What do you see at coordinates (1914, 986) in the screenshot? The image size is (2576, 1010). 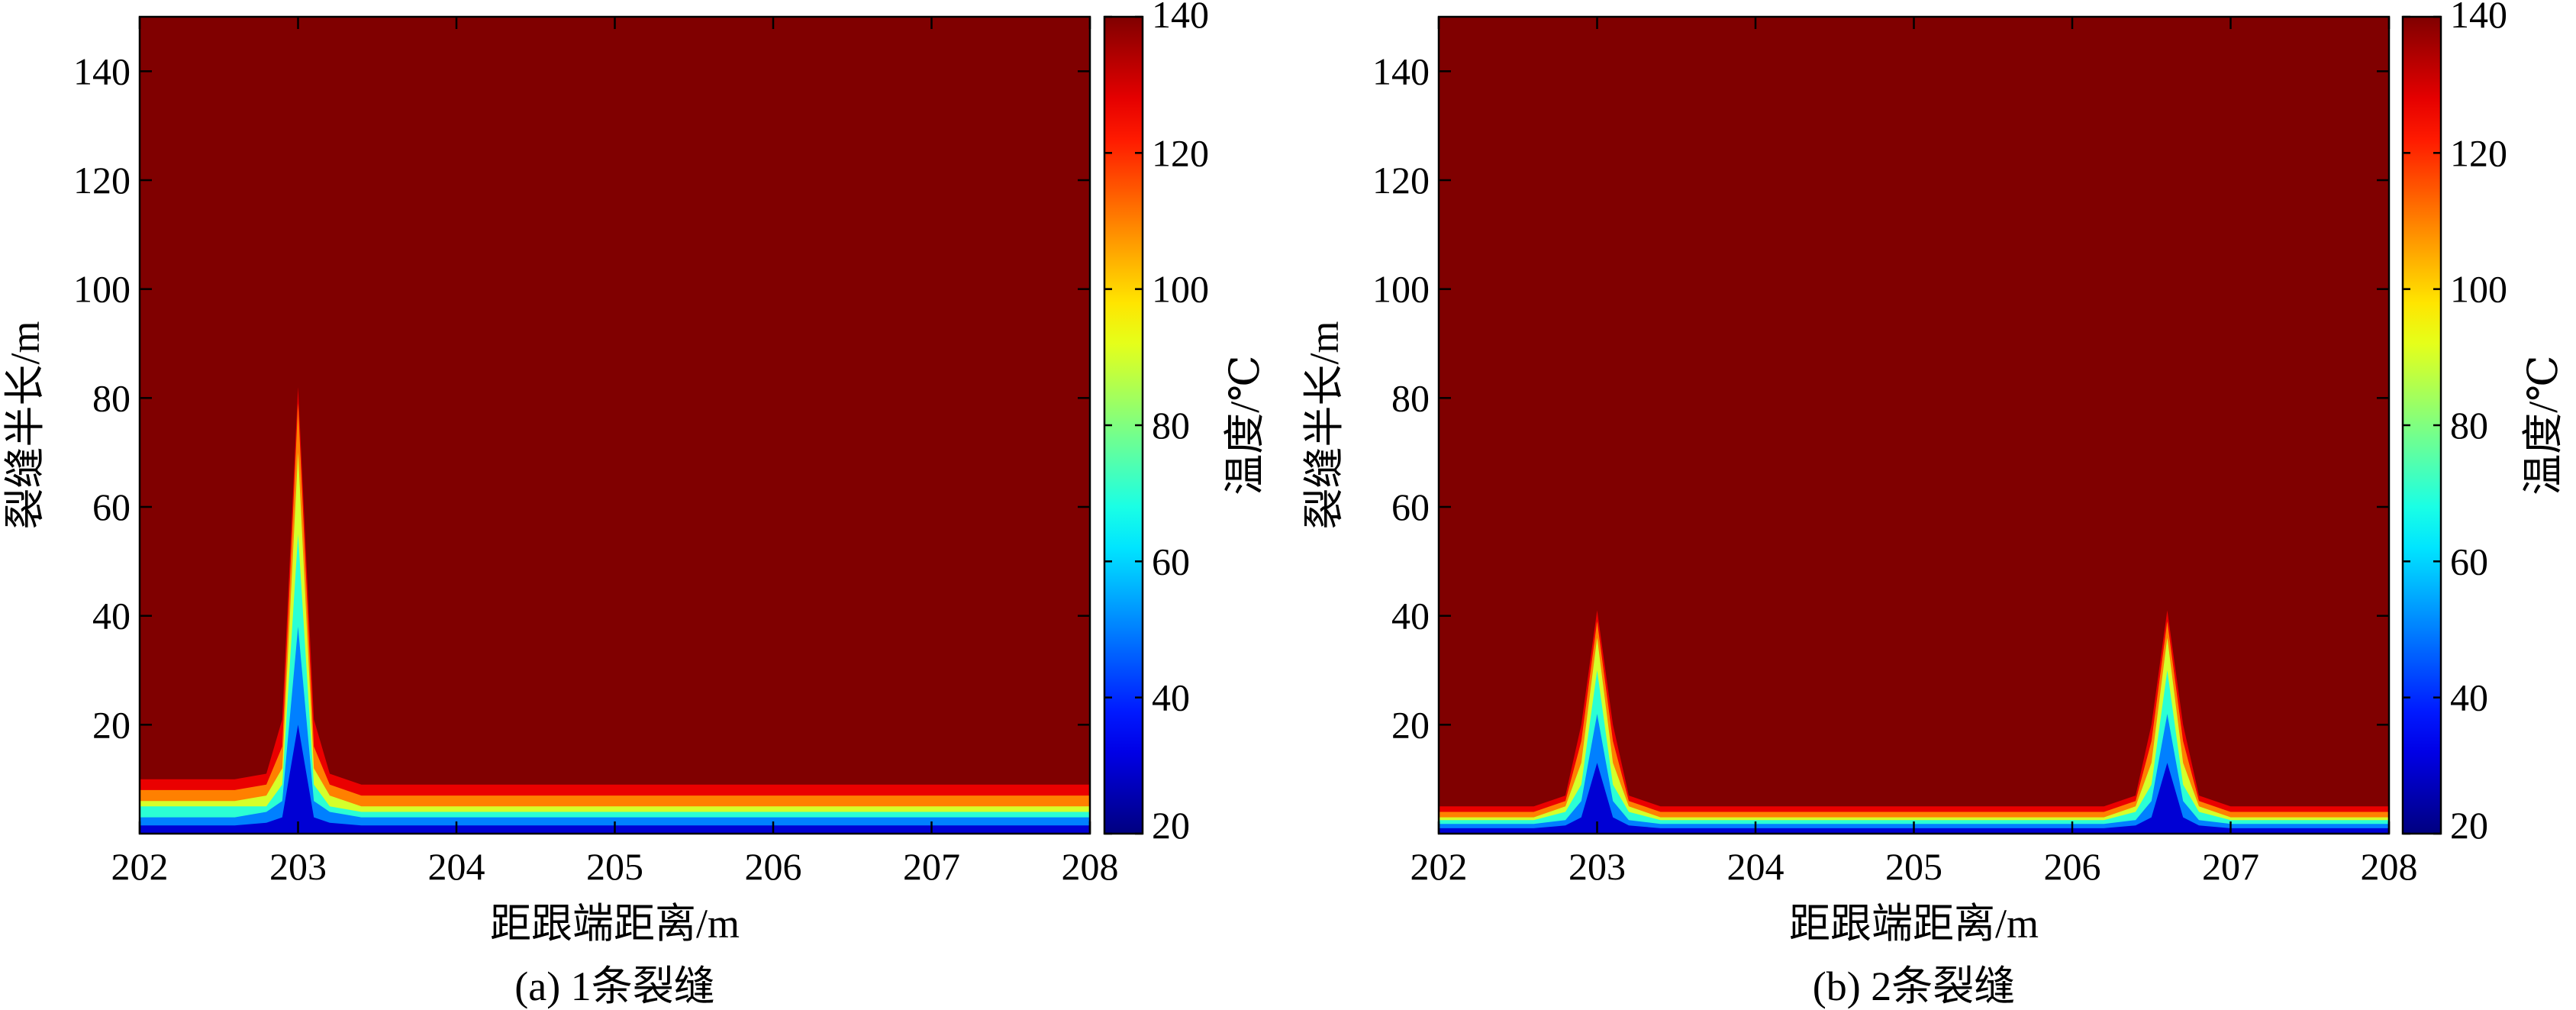 I see `panel-caption: (b) 2条裂缝` at bounding box center [1914, 986].